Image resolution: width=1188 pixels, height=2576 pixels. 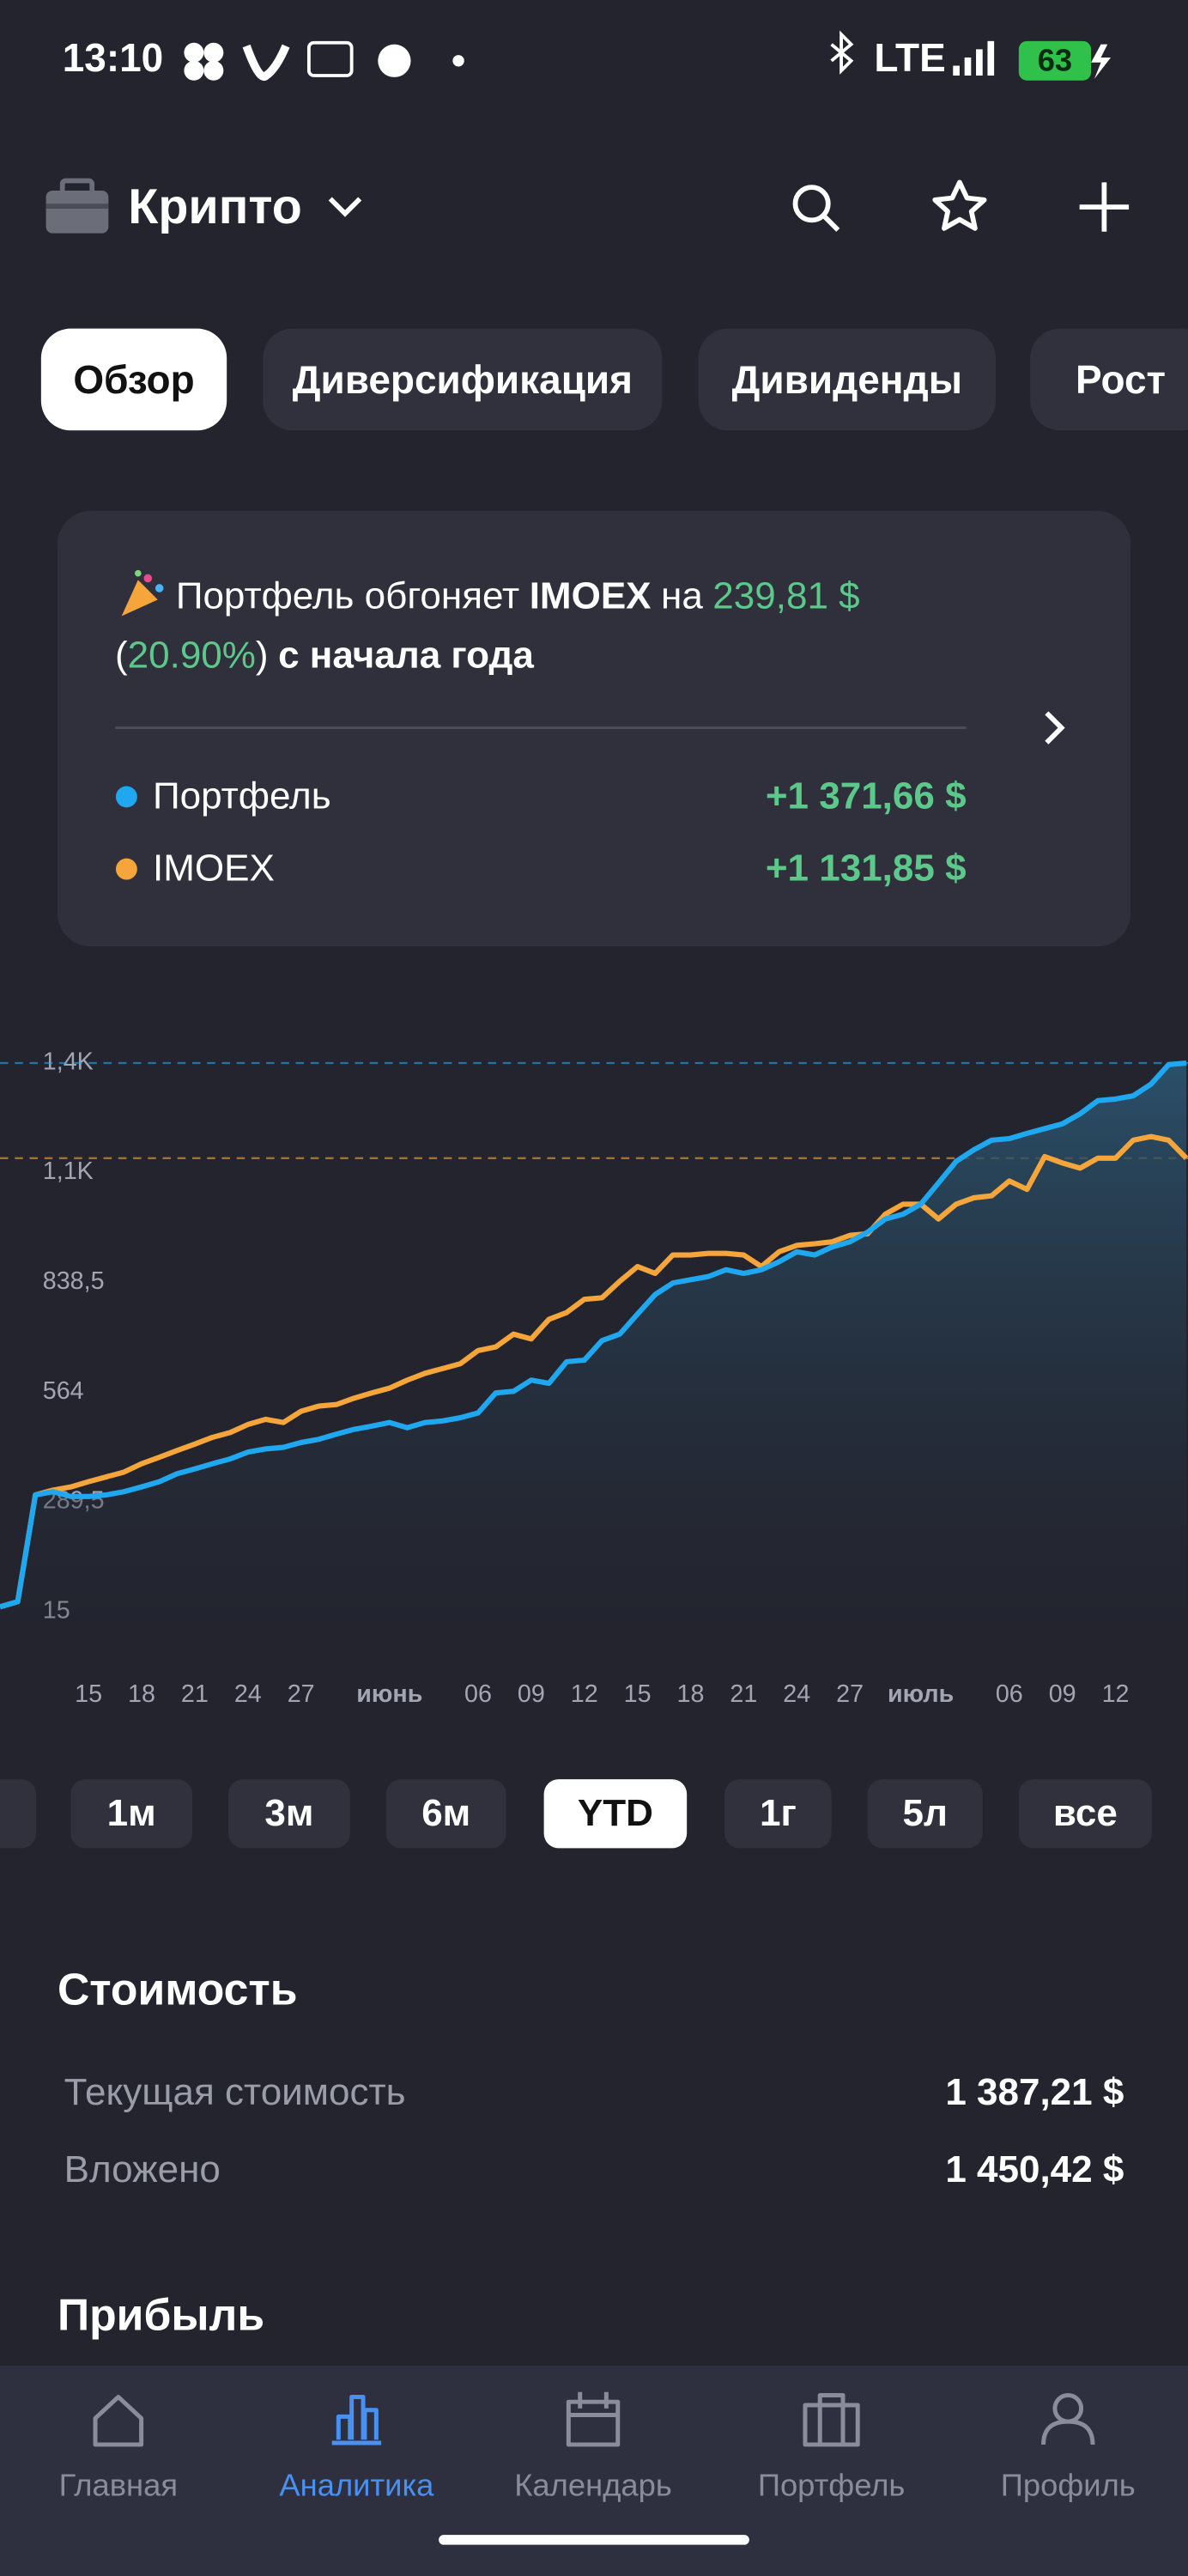 I want to click on period-label: 1г, so click(x=779, y=1813).